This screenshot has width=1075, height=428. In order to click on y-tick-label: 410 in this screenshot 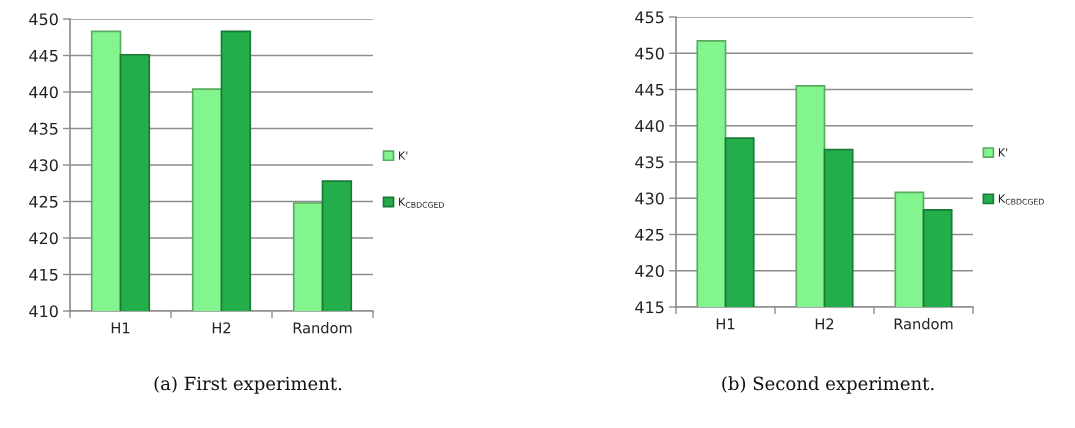, I will do `click(43, 311)`.